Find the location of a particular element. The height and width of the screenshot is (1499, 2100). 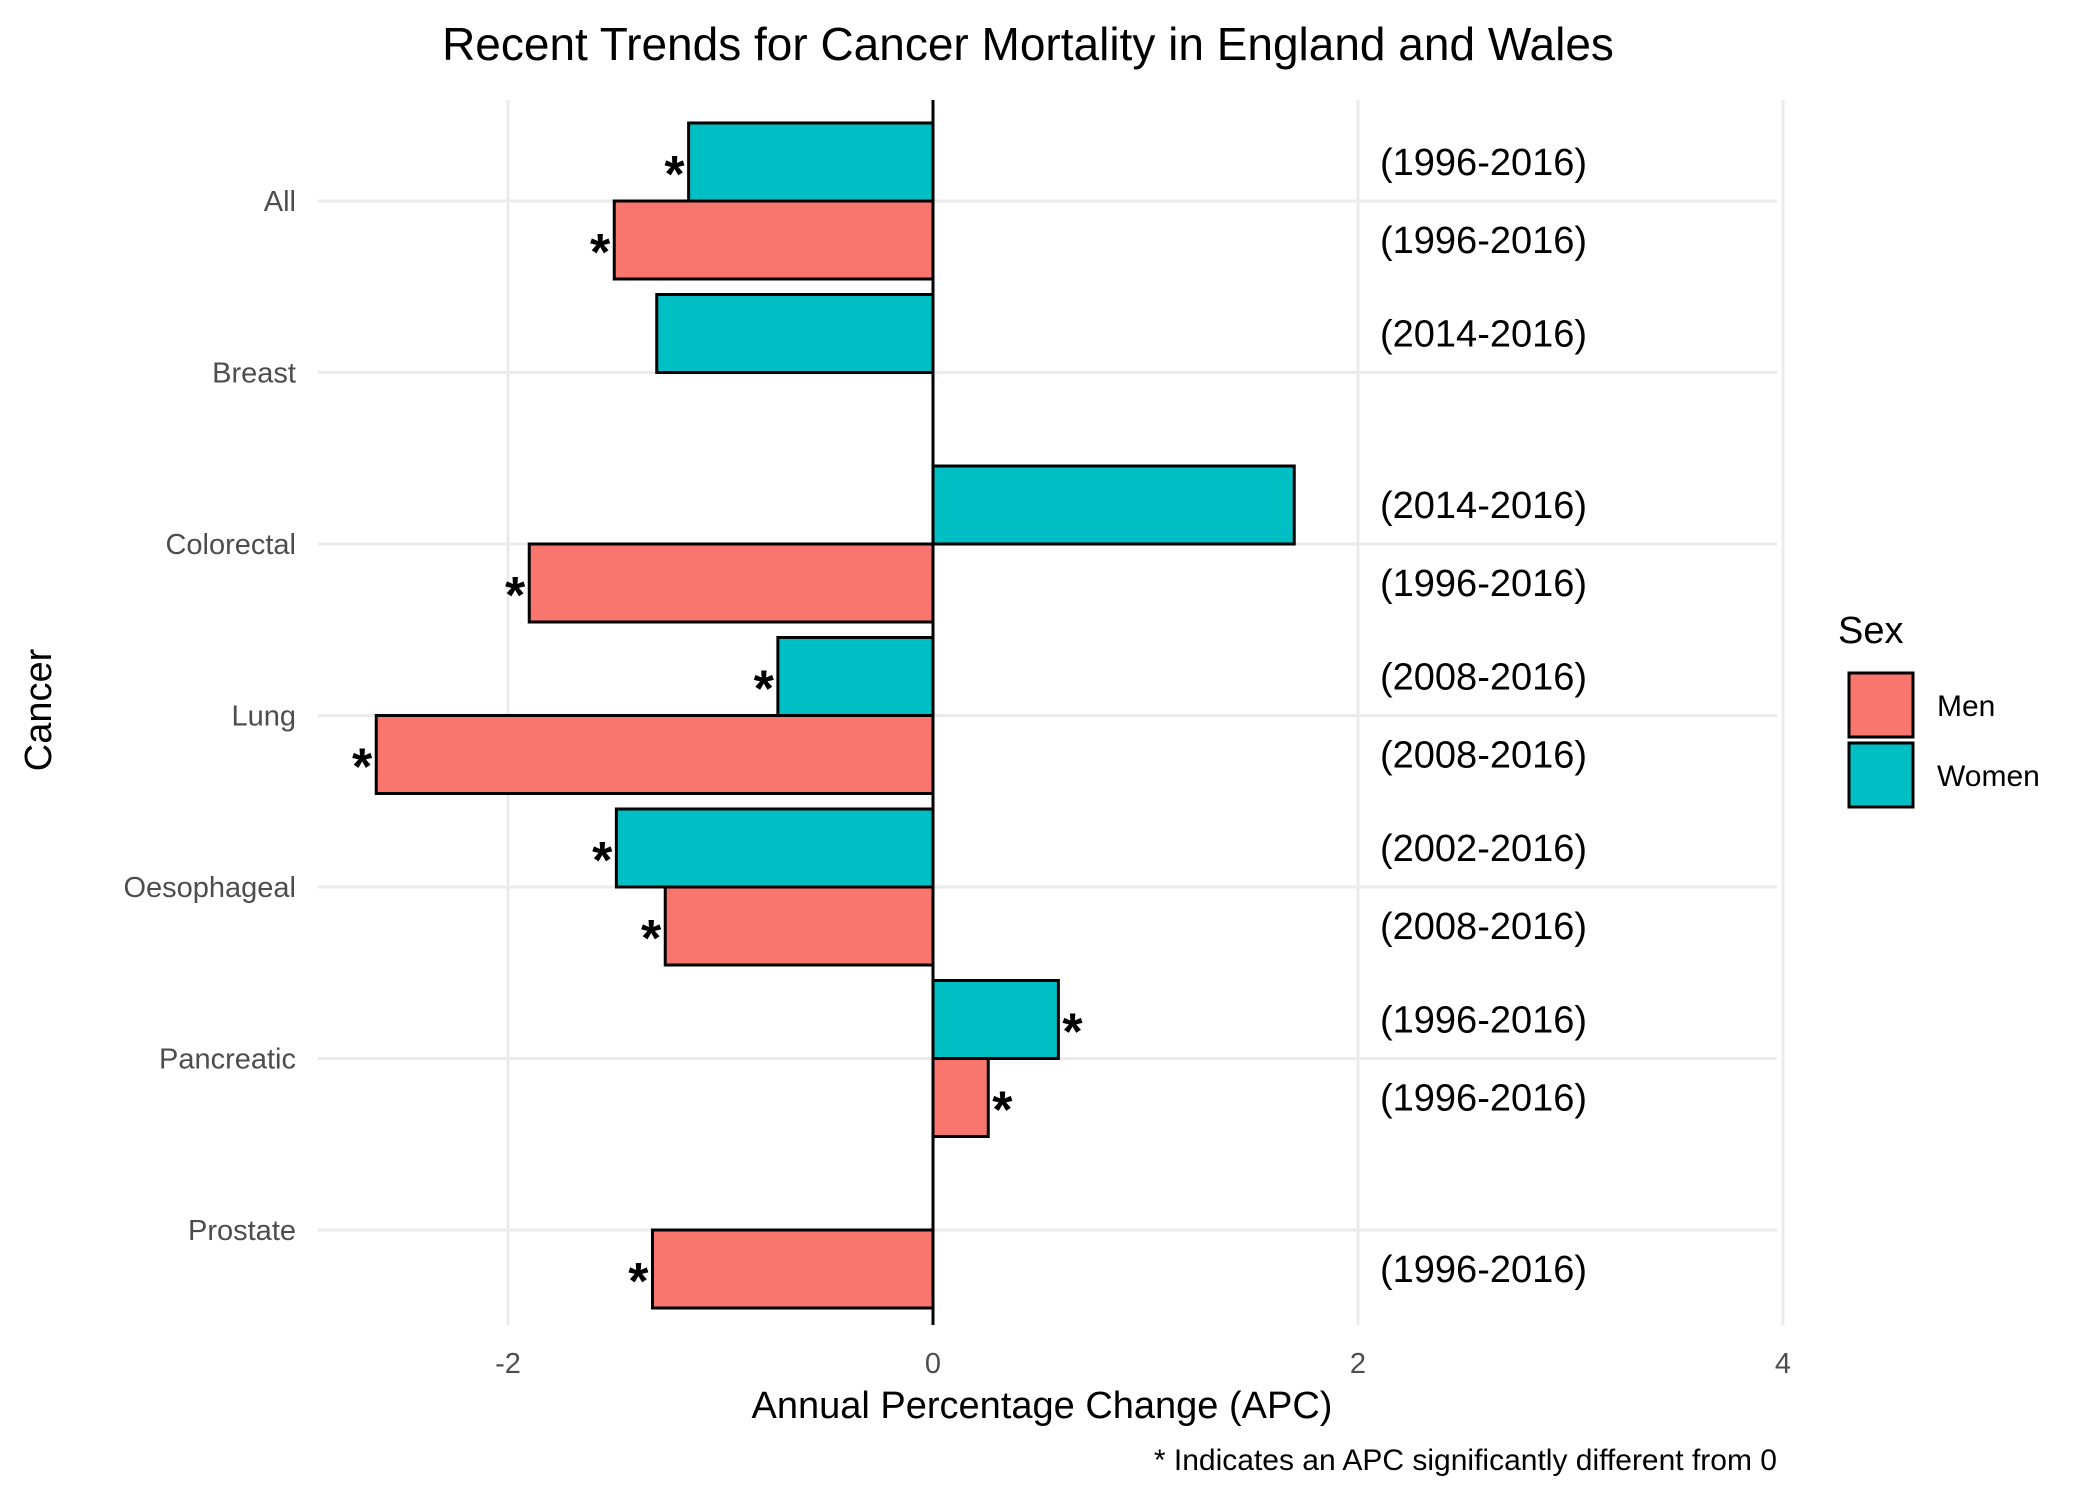

legend-swatch-women is located at coordinates (1881, 775).